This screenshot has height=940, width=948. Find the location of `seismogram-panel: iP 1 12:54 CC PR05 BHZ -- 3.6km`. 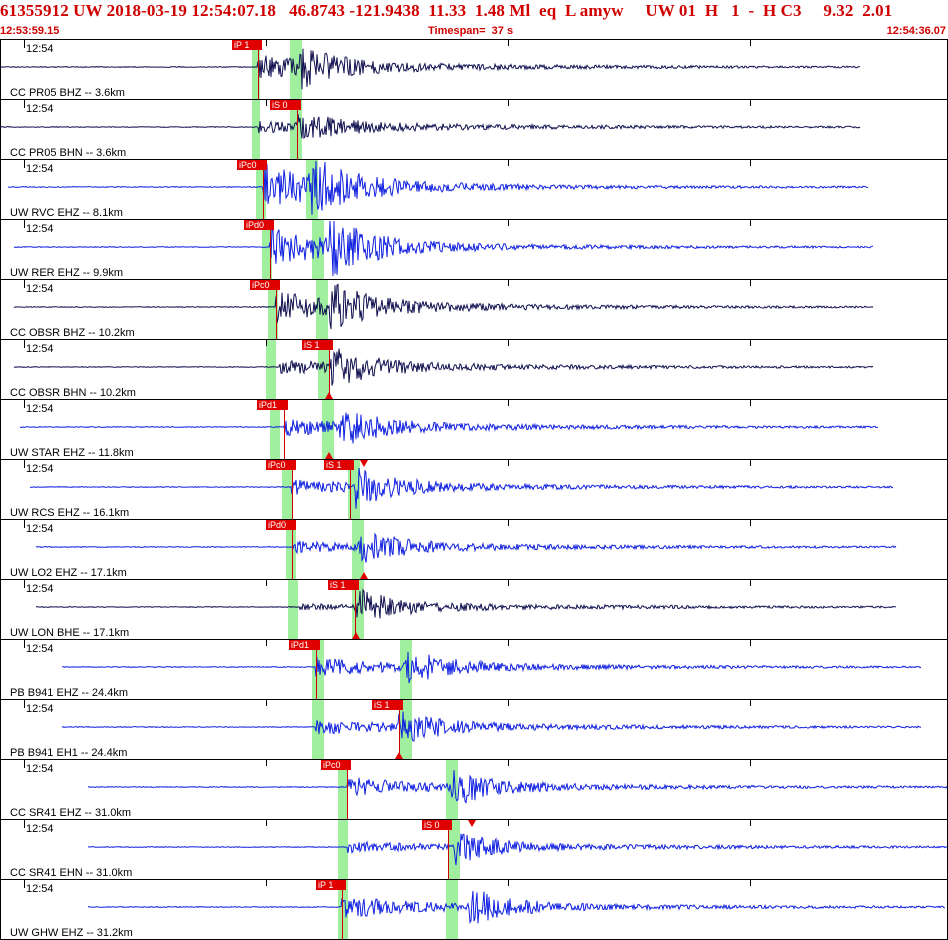

seismogram-panel: iP 1 12:54 CC PR05 BHZ -- 3.6km is located at coordinates (474, 70).